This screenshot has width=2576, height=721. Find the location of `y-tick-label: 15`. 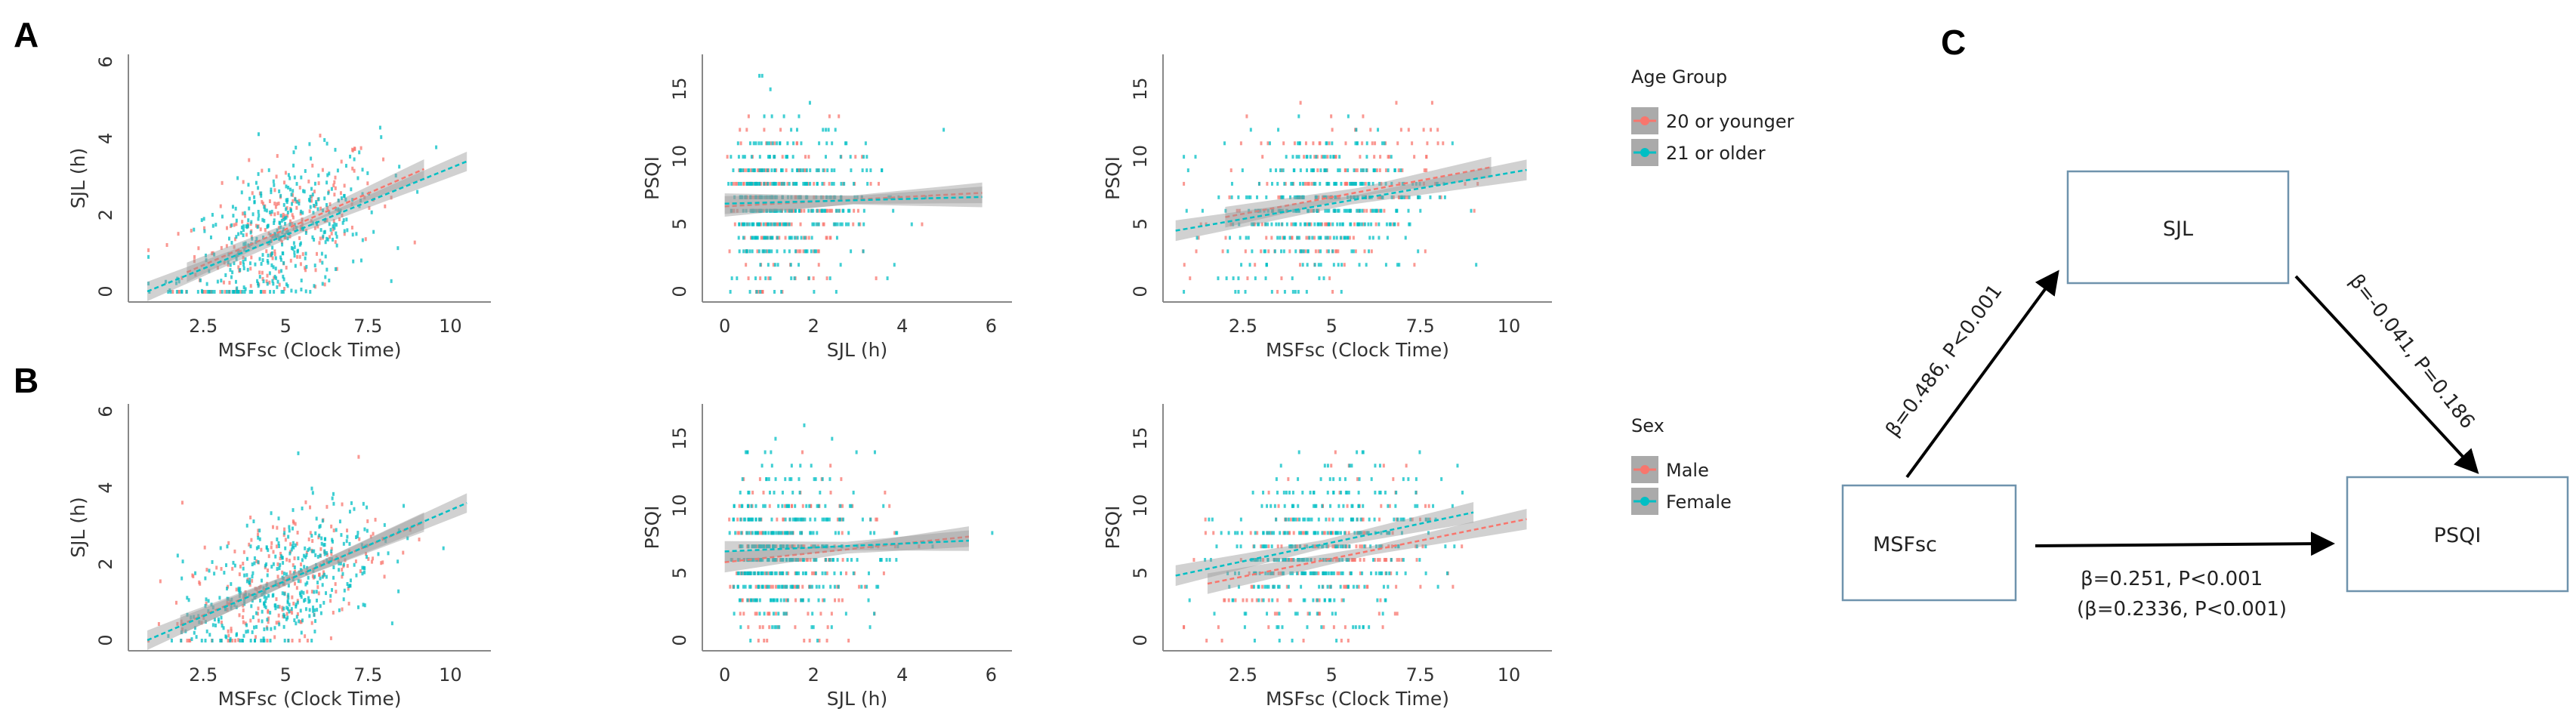

y-tick-label: 15 is located at coordinates (1140, 88).